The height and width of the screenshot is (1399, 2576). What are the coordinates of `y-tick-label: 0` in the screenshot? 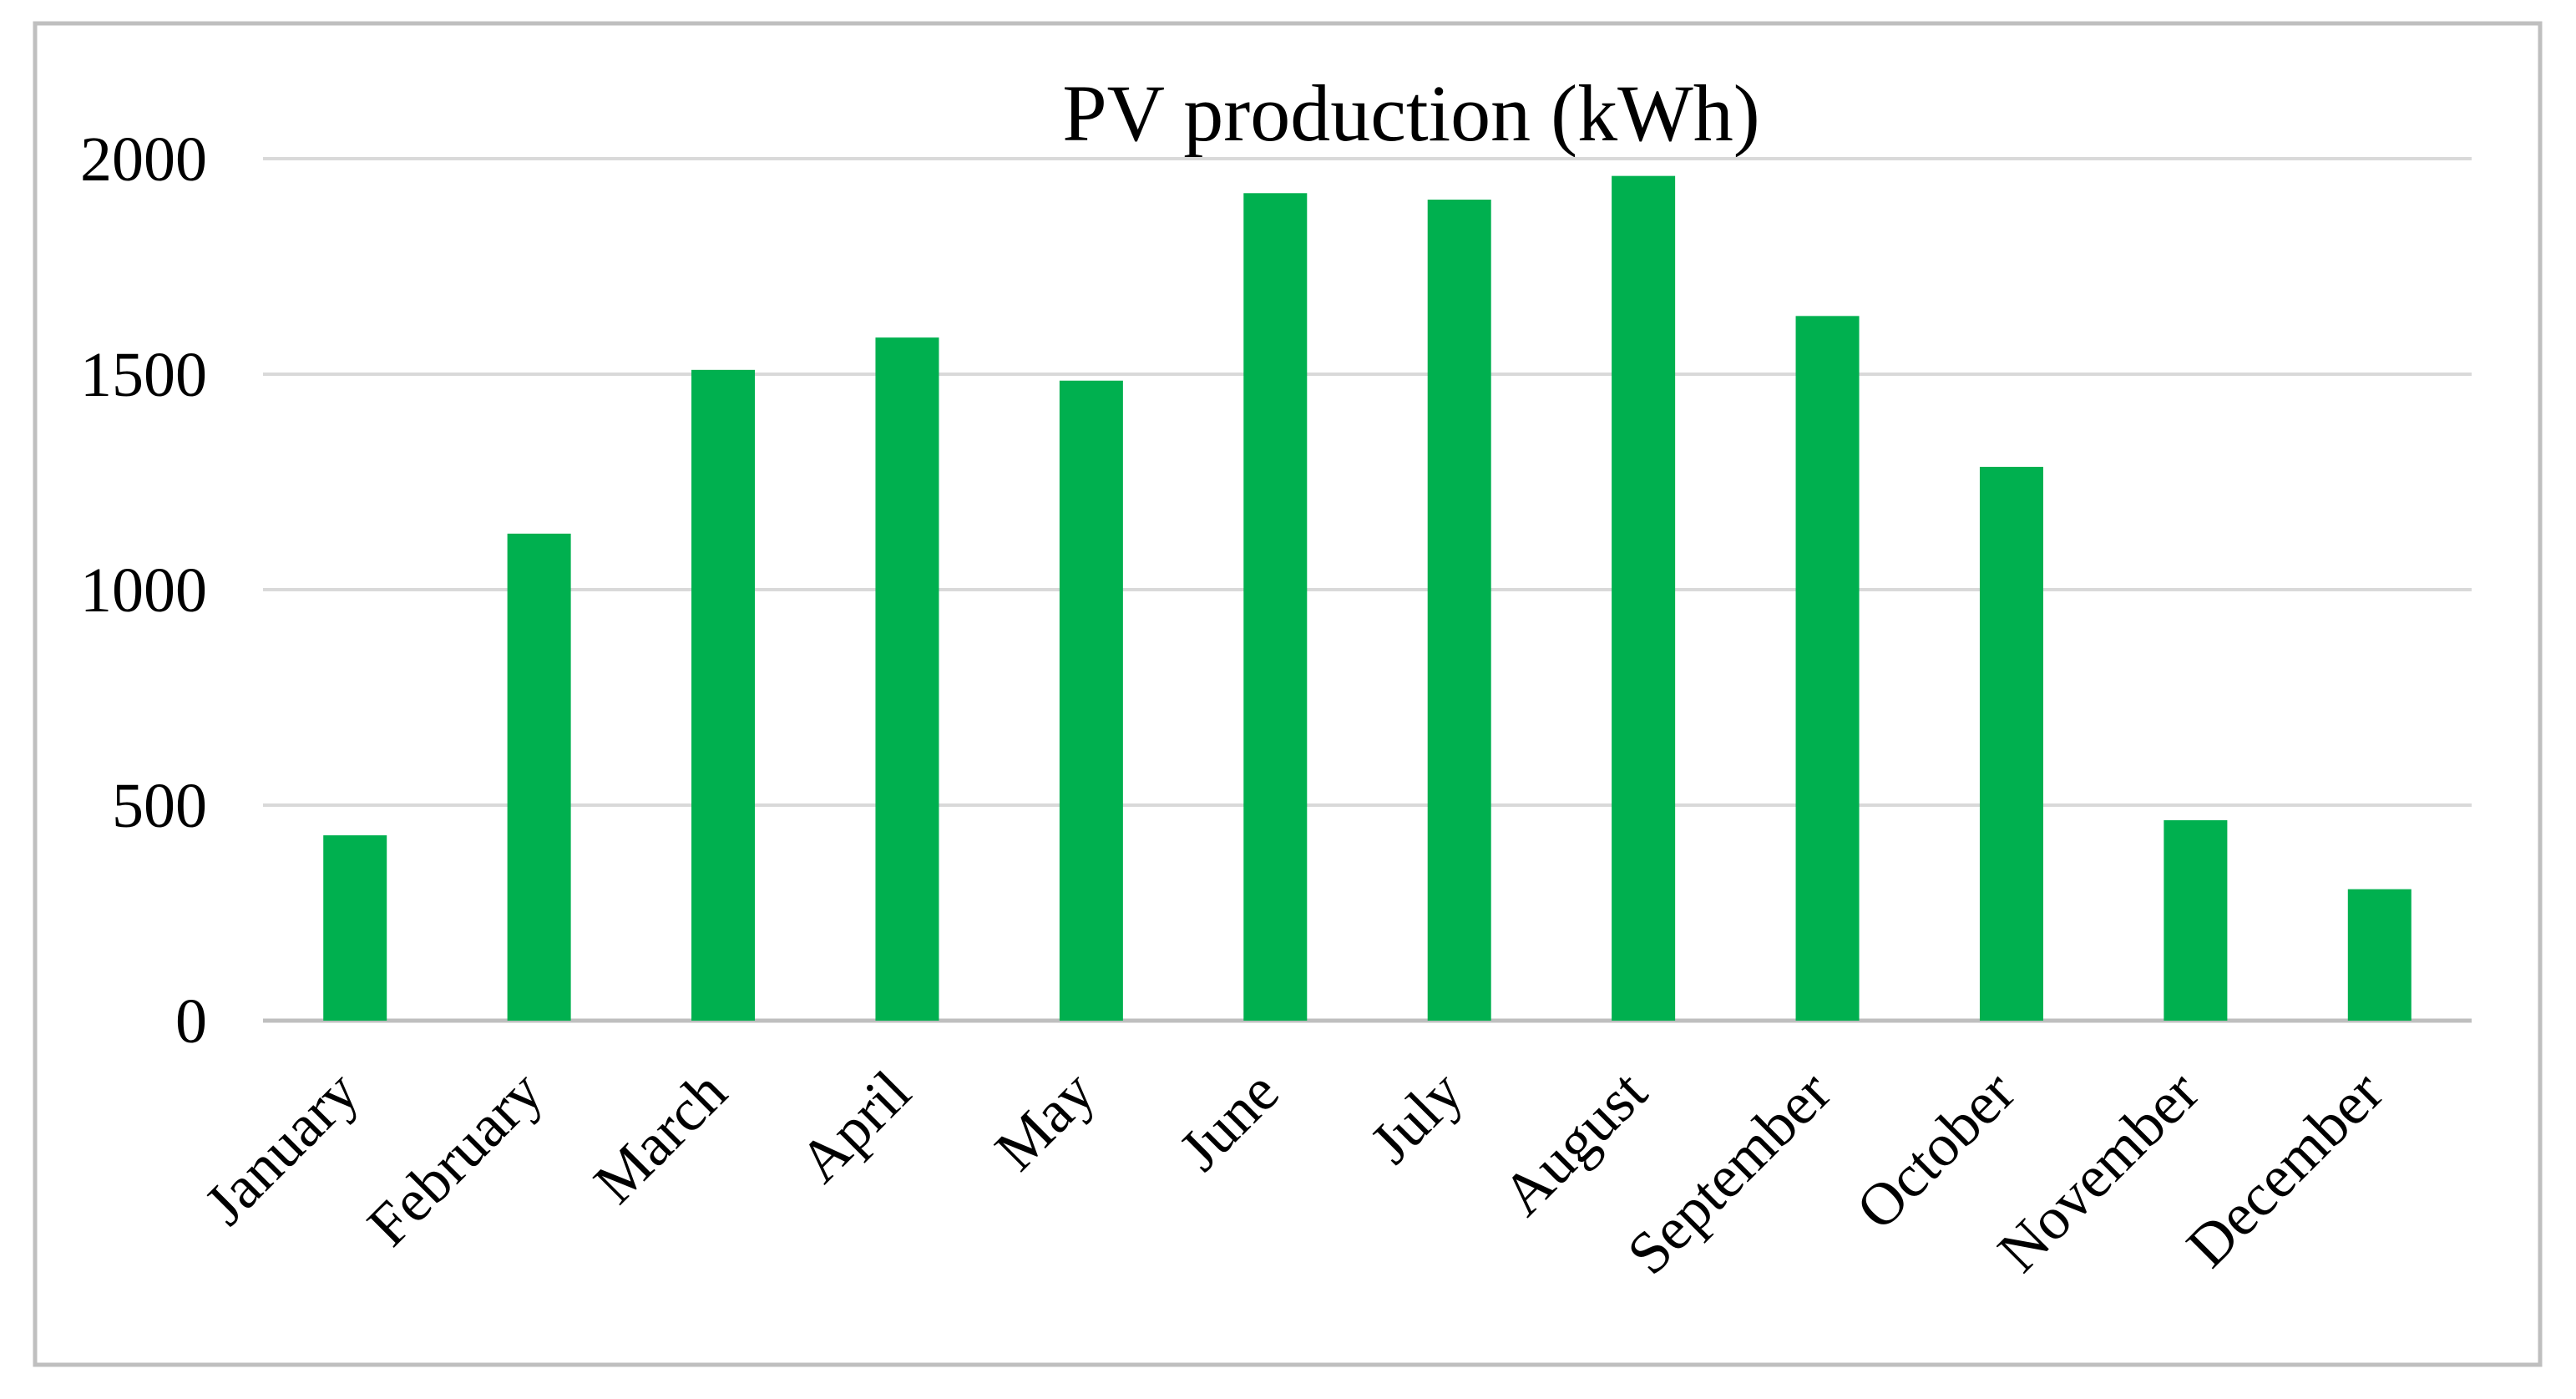 It's located at (191, 1021).